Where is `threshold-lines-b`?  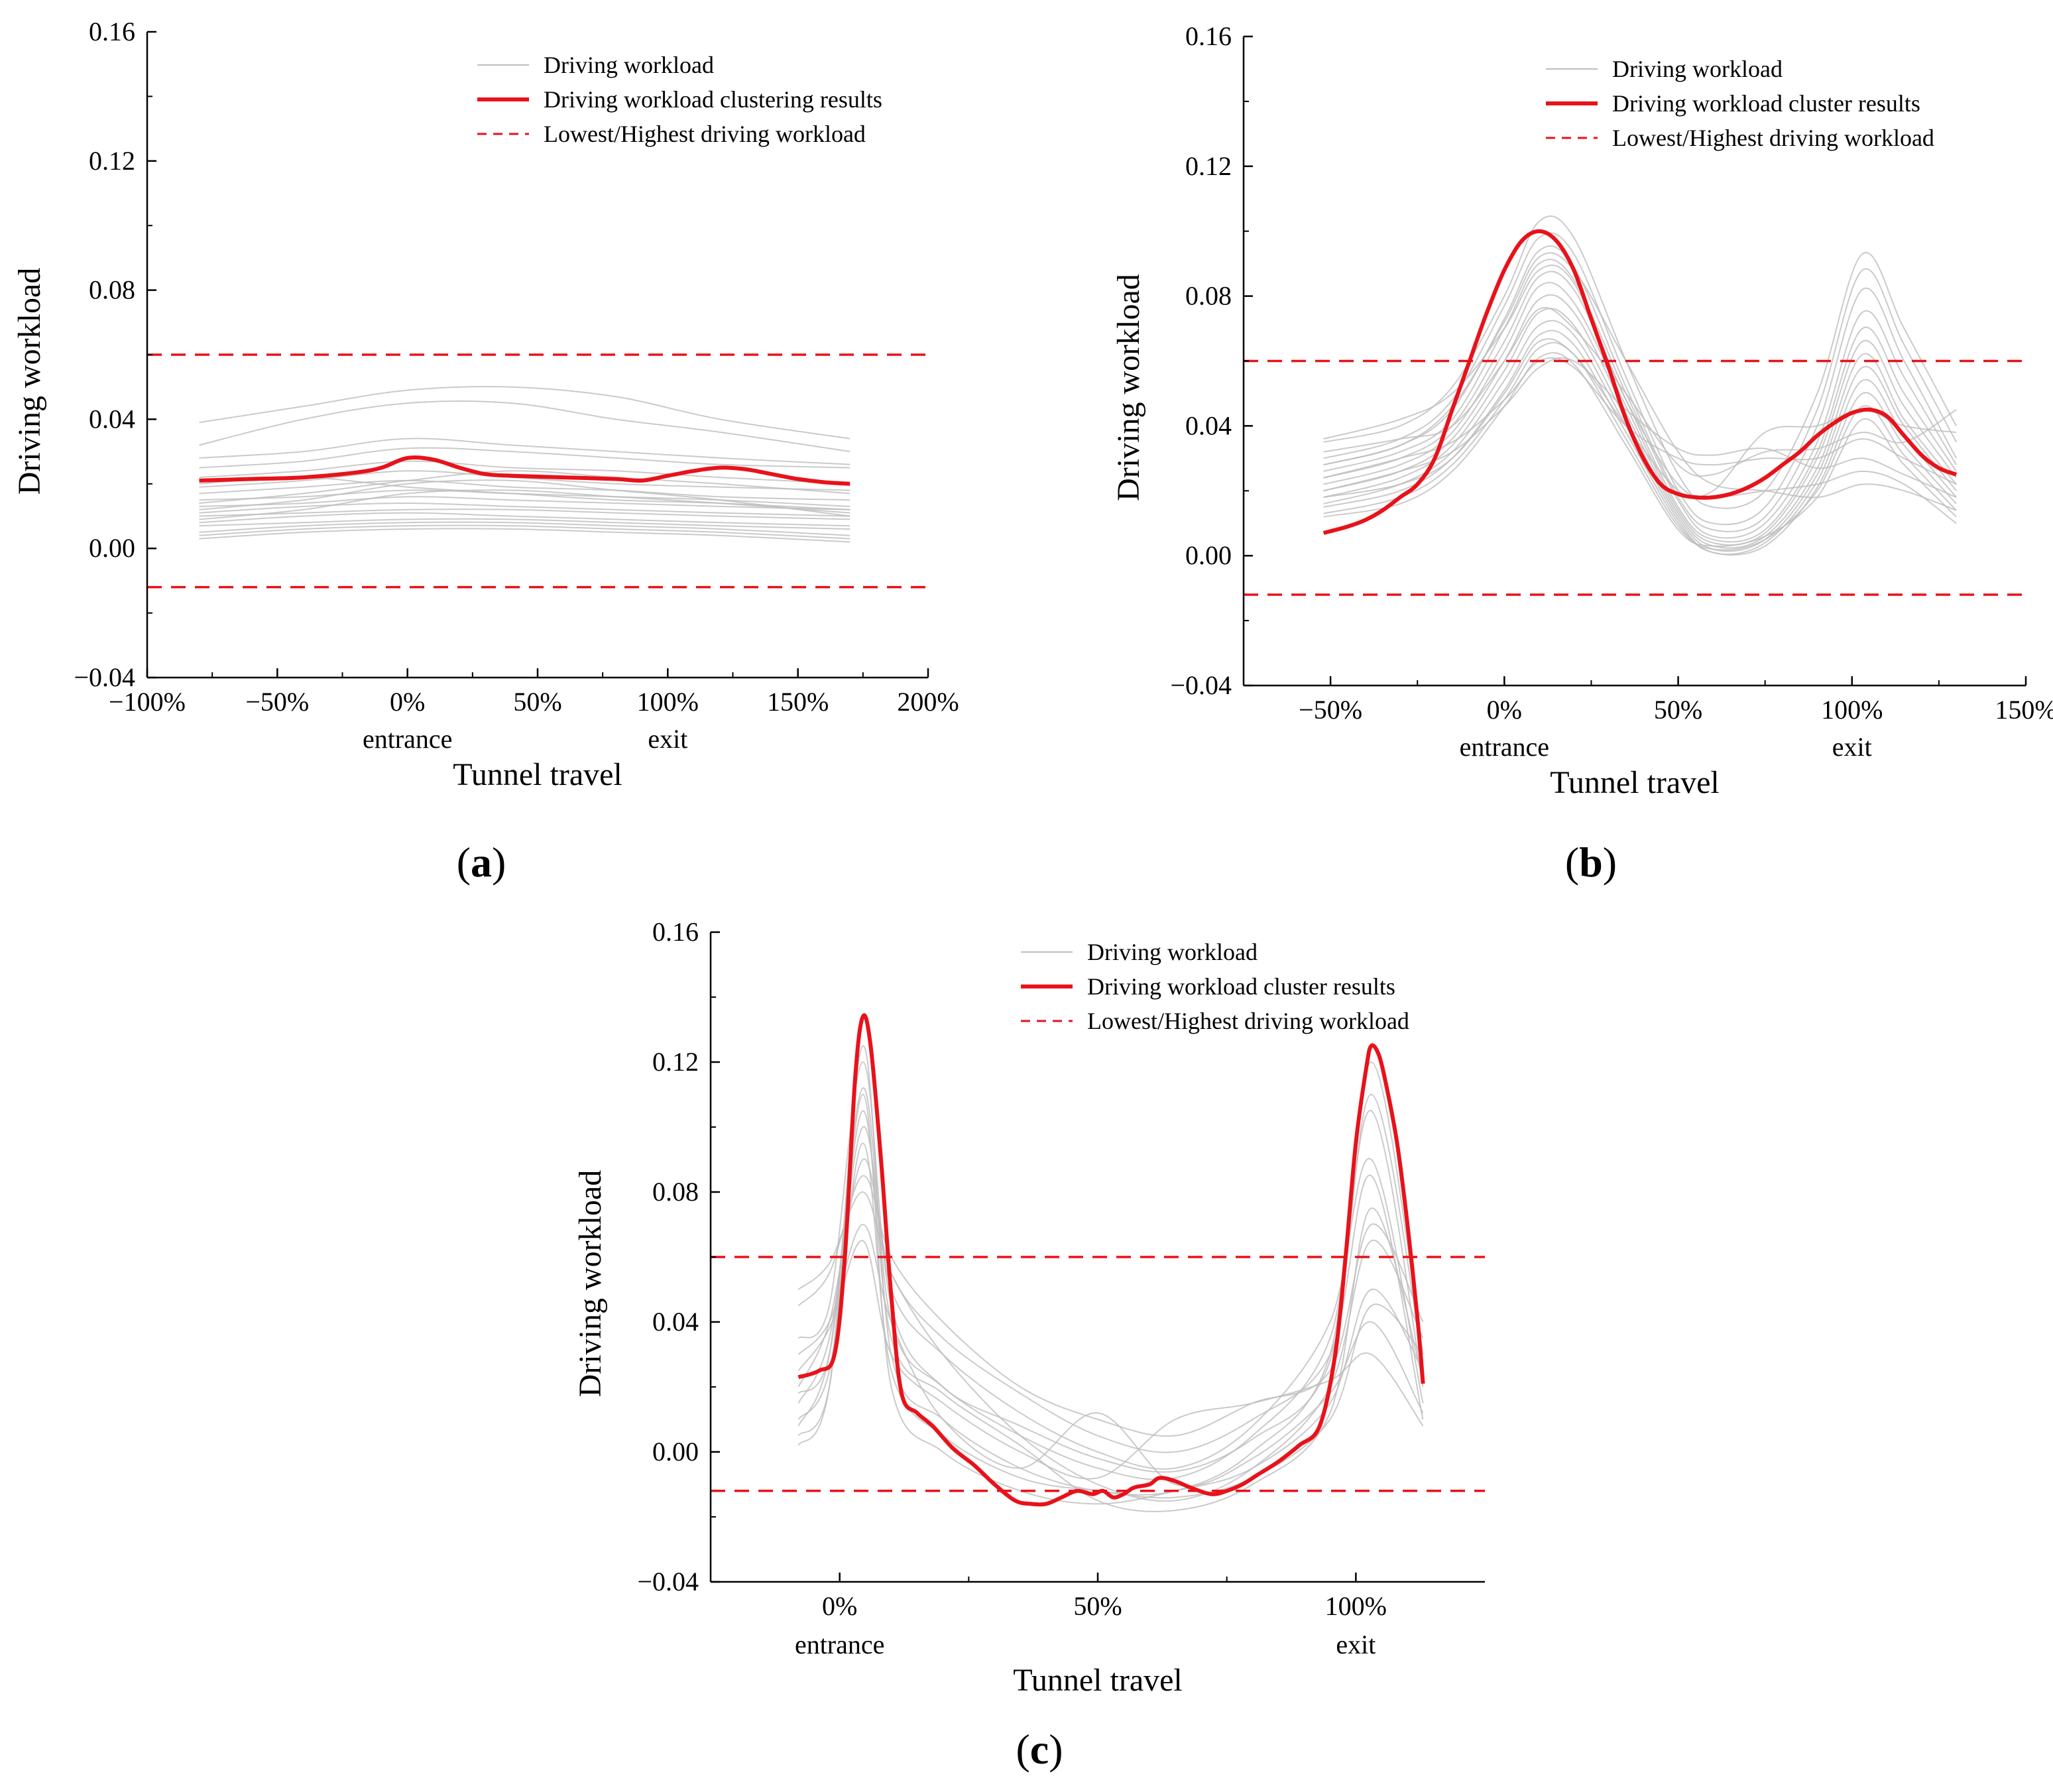 threshold-lines-b is located at coordinates (1635, 477).